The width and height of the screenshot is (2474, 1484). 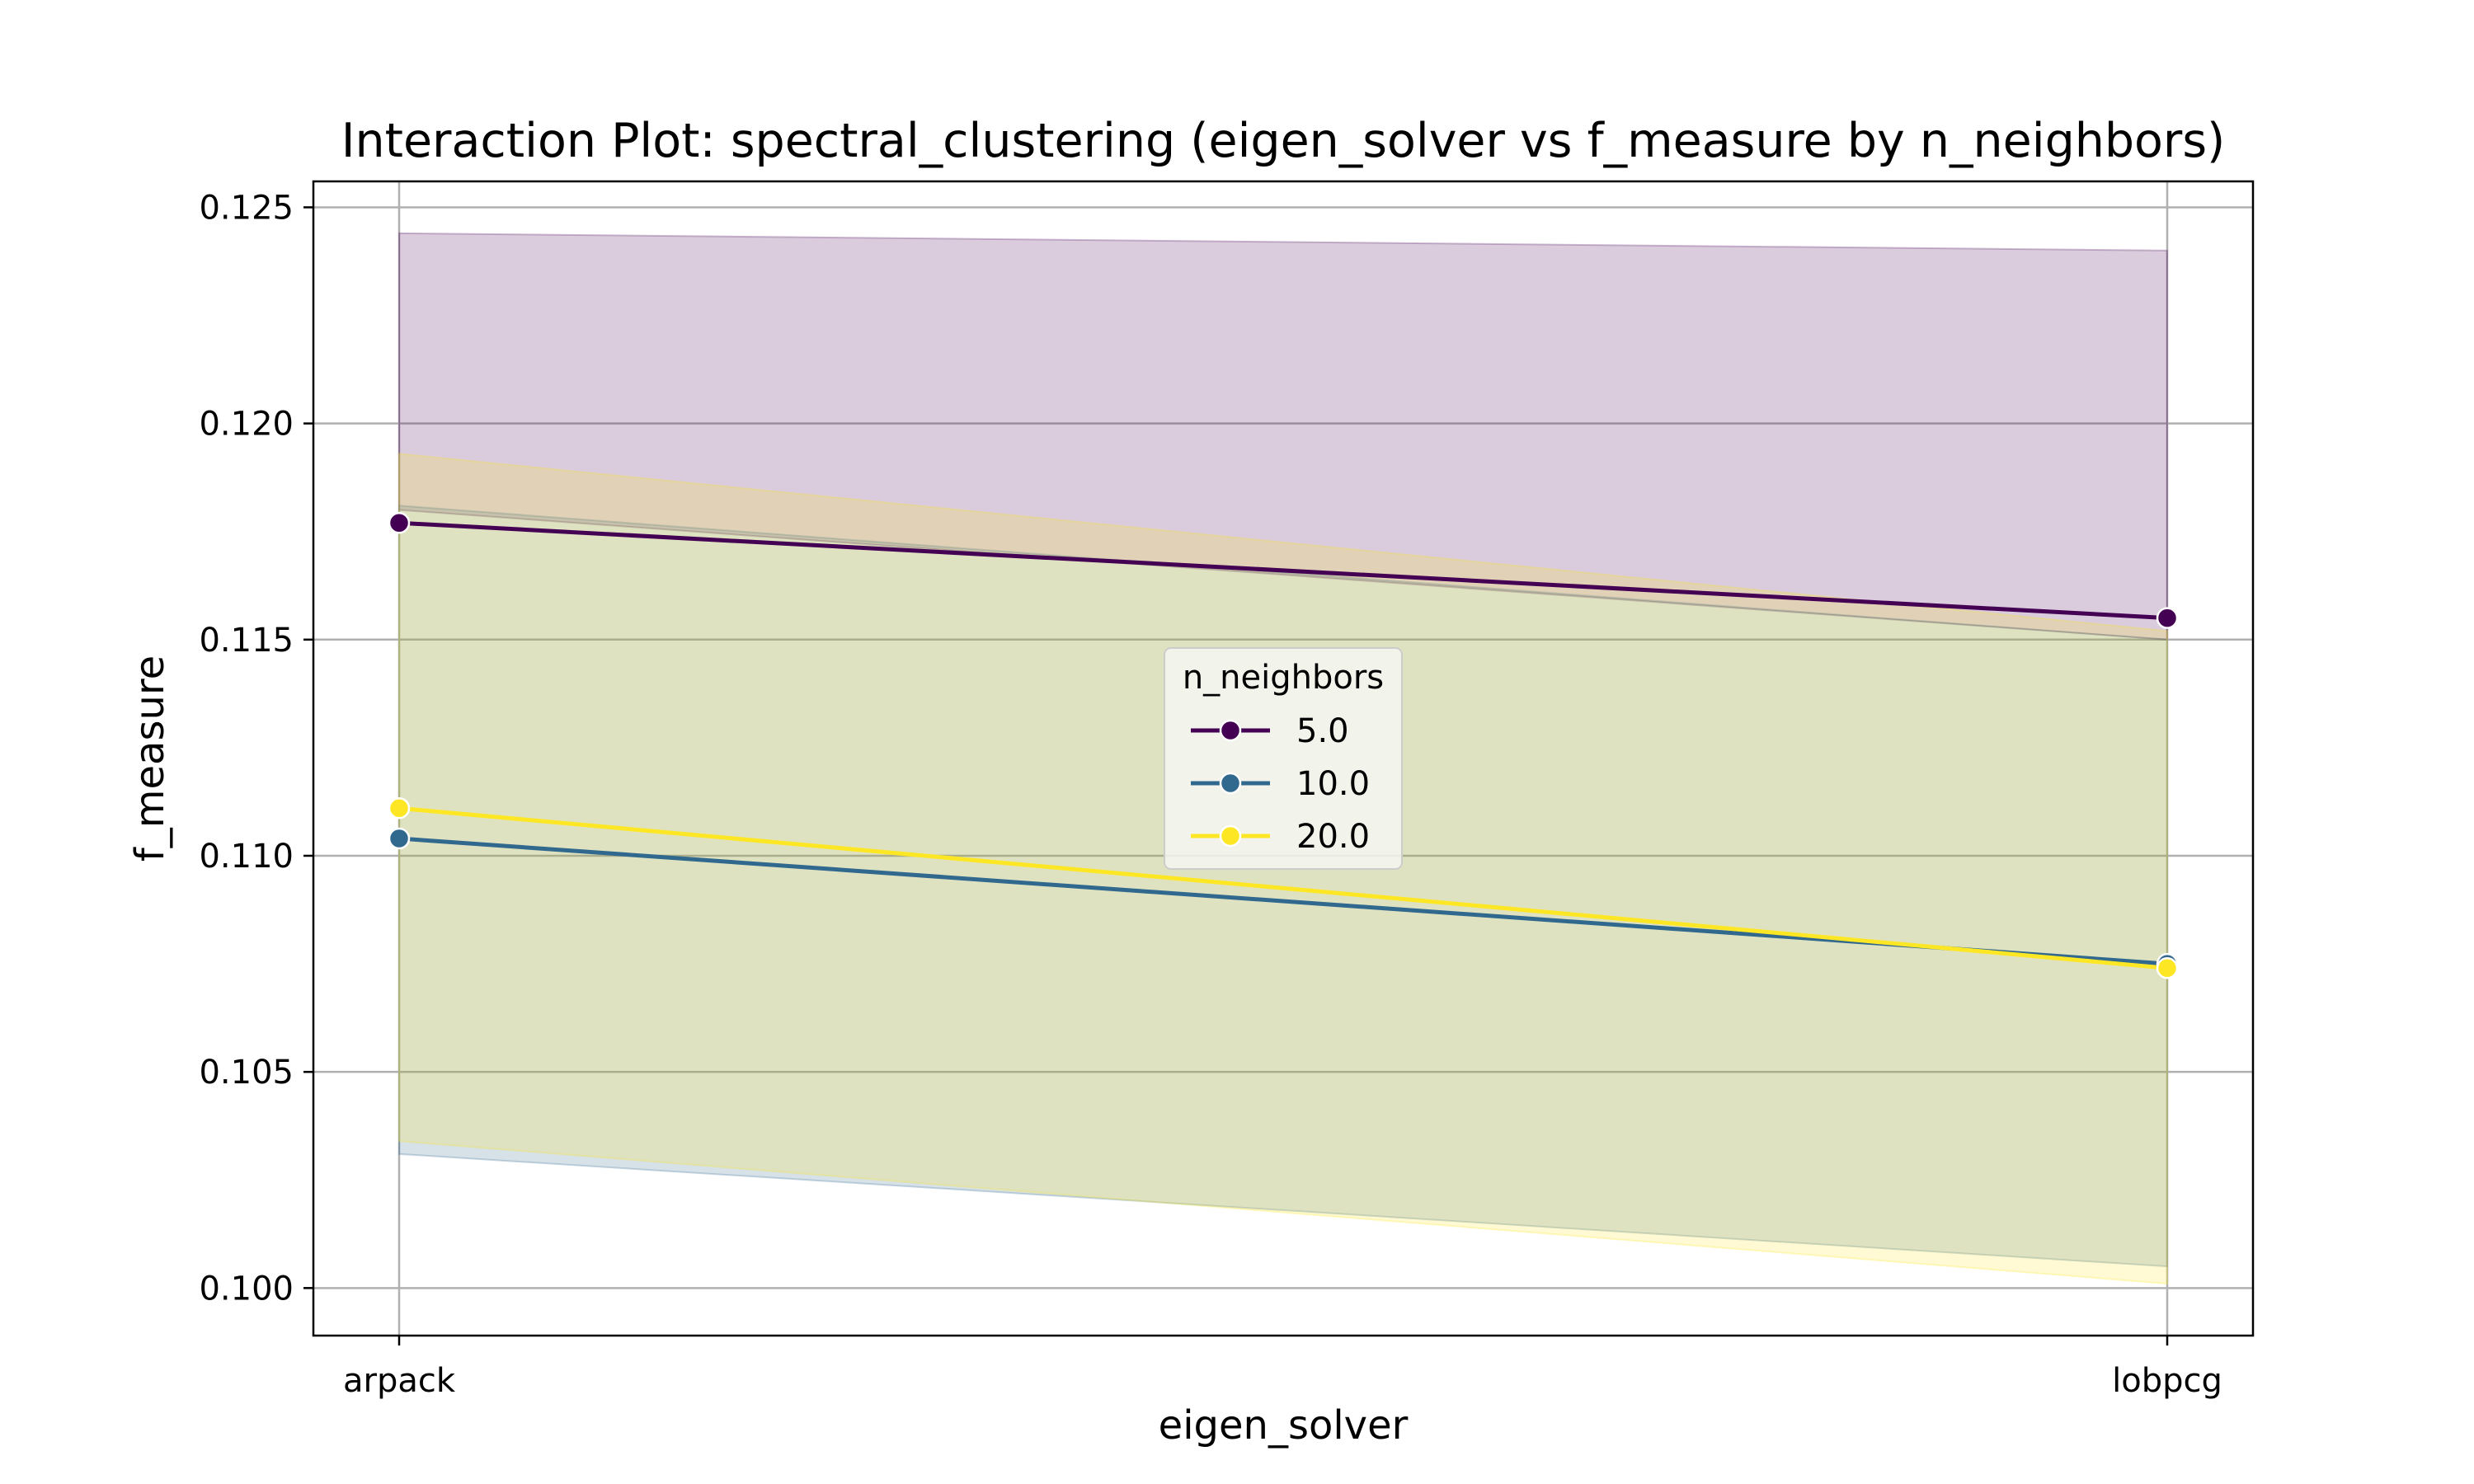 What do you see at coordinates (1280, 784) in the screenshot?
I see `legend-entries: 5.0 10.0 20.0` at bounding box center [1280, 784].